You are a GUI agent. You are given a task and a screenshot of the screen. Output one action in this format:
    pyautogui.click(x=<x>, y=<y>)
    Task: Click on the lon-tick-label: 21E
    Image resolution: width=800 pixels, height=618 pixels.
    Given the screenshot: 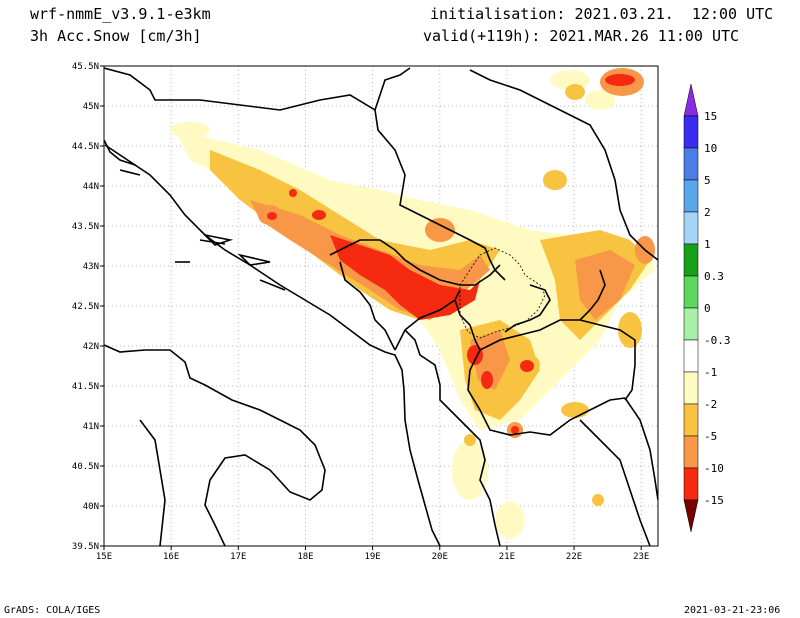 What is the action you would take?
    pyautogui.click(x=507, y=557)
    